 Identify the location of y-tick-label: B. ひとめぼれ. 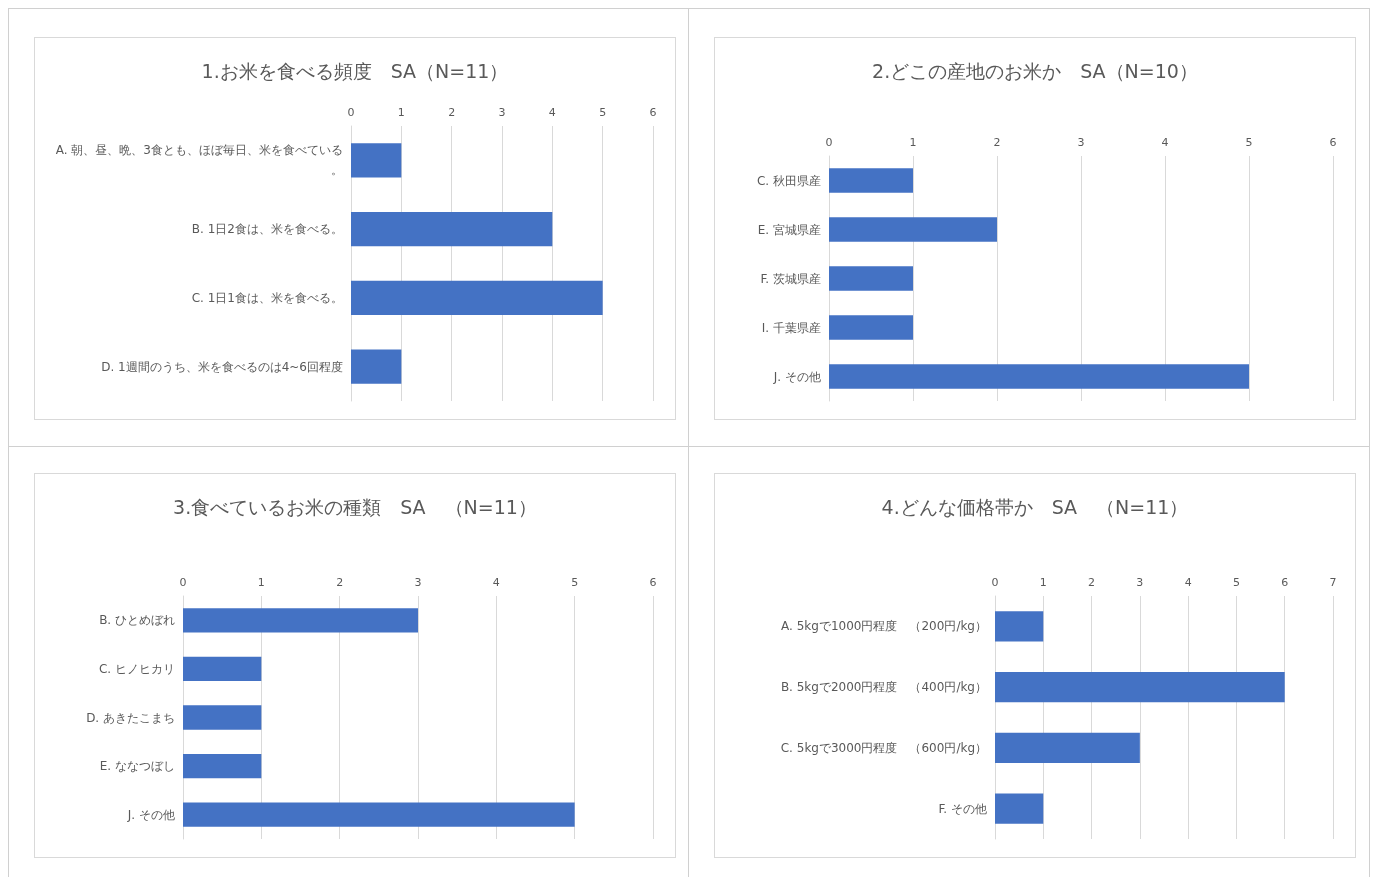
(137, 620).